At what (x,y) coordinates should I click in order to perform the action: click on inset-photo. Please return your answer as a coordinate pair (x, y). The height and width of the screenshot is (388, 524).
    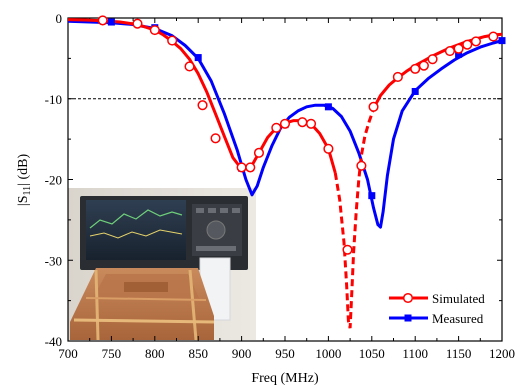
    Looking at the image, I should click on (162, 264).